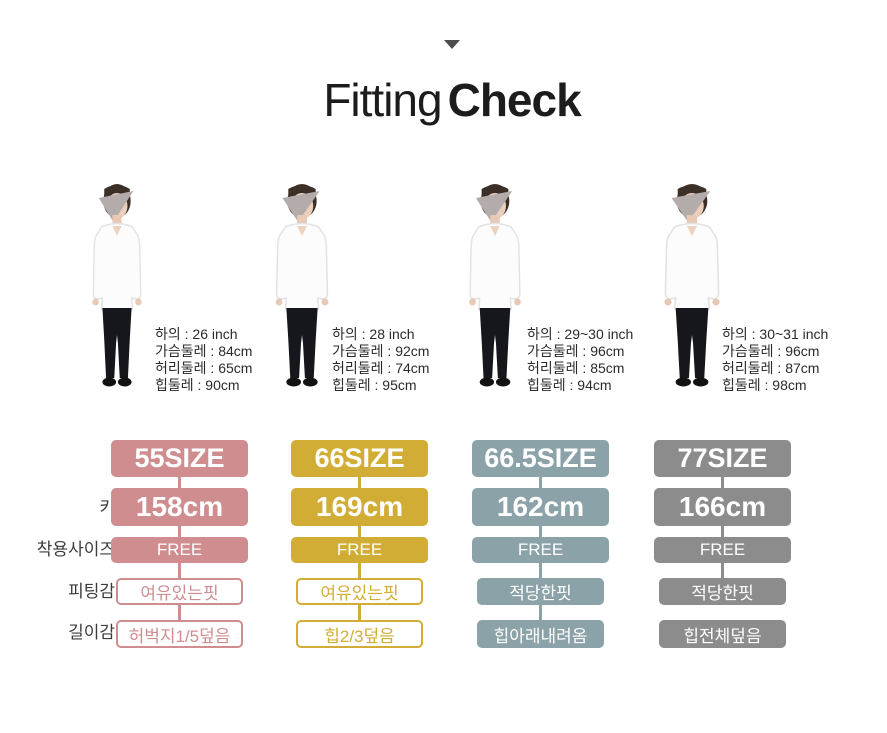 Image resolution: width=887 pixels, height=733 pixels. What do you see at coordinates (722, 507) in the screenshot?
I see `height-value: 166cm` at bounding box center [722, 507].